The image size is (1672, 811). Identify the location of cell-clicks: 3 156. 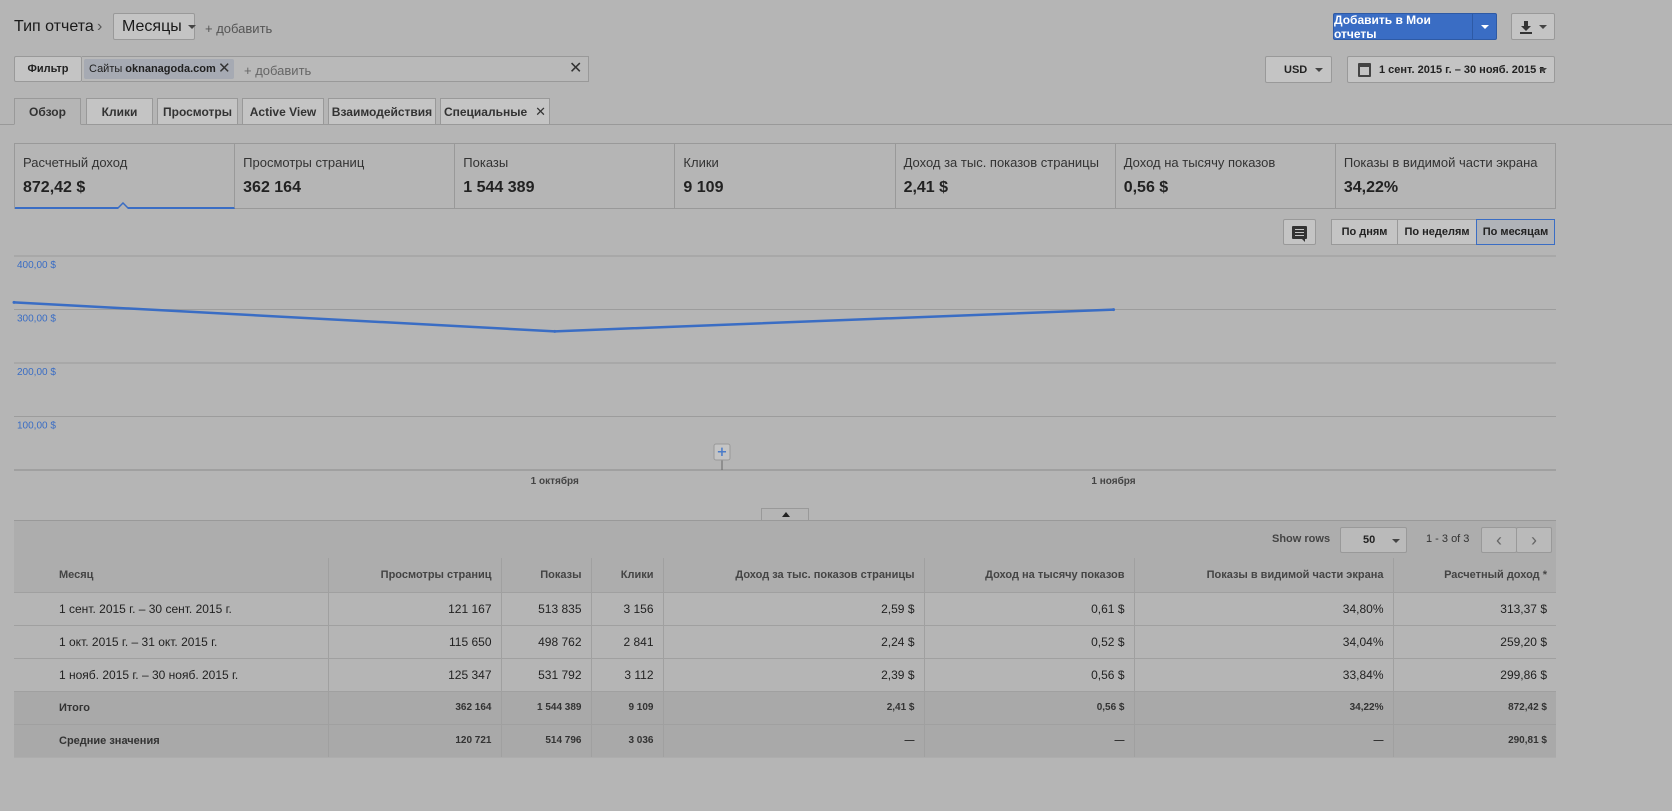
(627, 608).